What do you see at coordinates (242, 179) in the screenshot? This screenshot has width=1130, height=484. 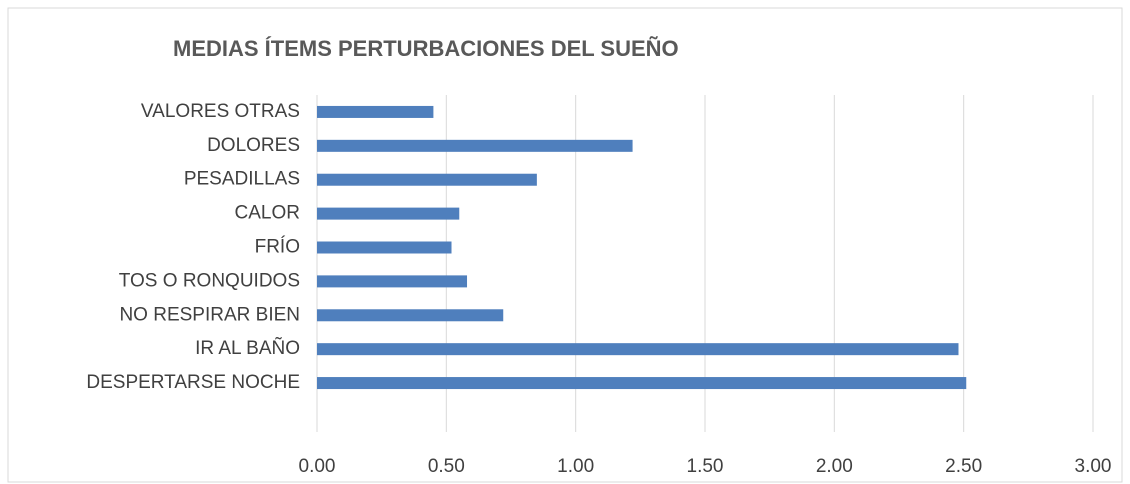 I see `y-tick-label: PESADILLAS` at bounding box center [242, 179].